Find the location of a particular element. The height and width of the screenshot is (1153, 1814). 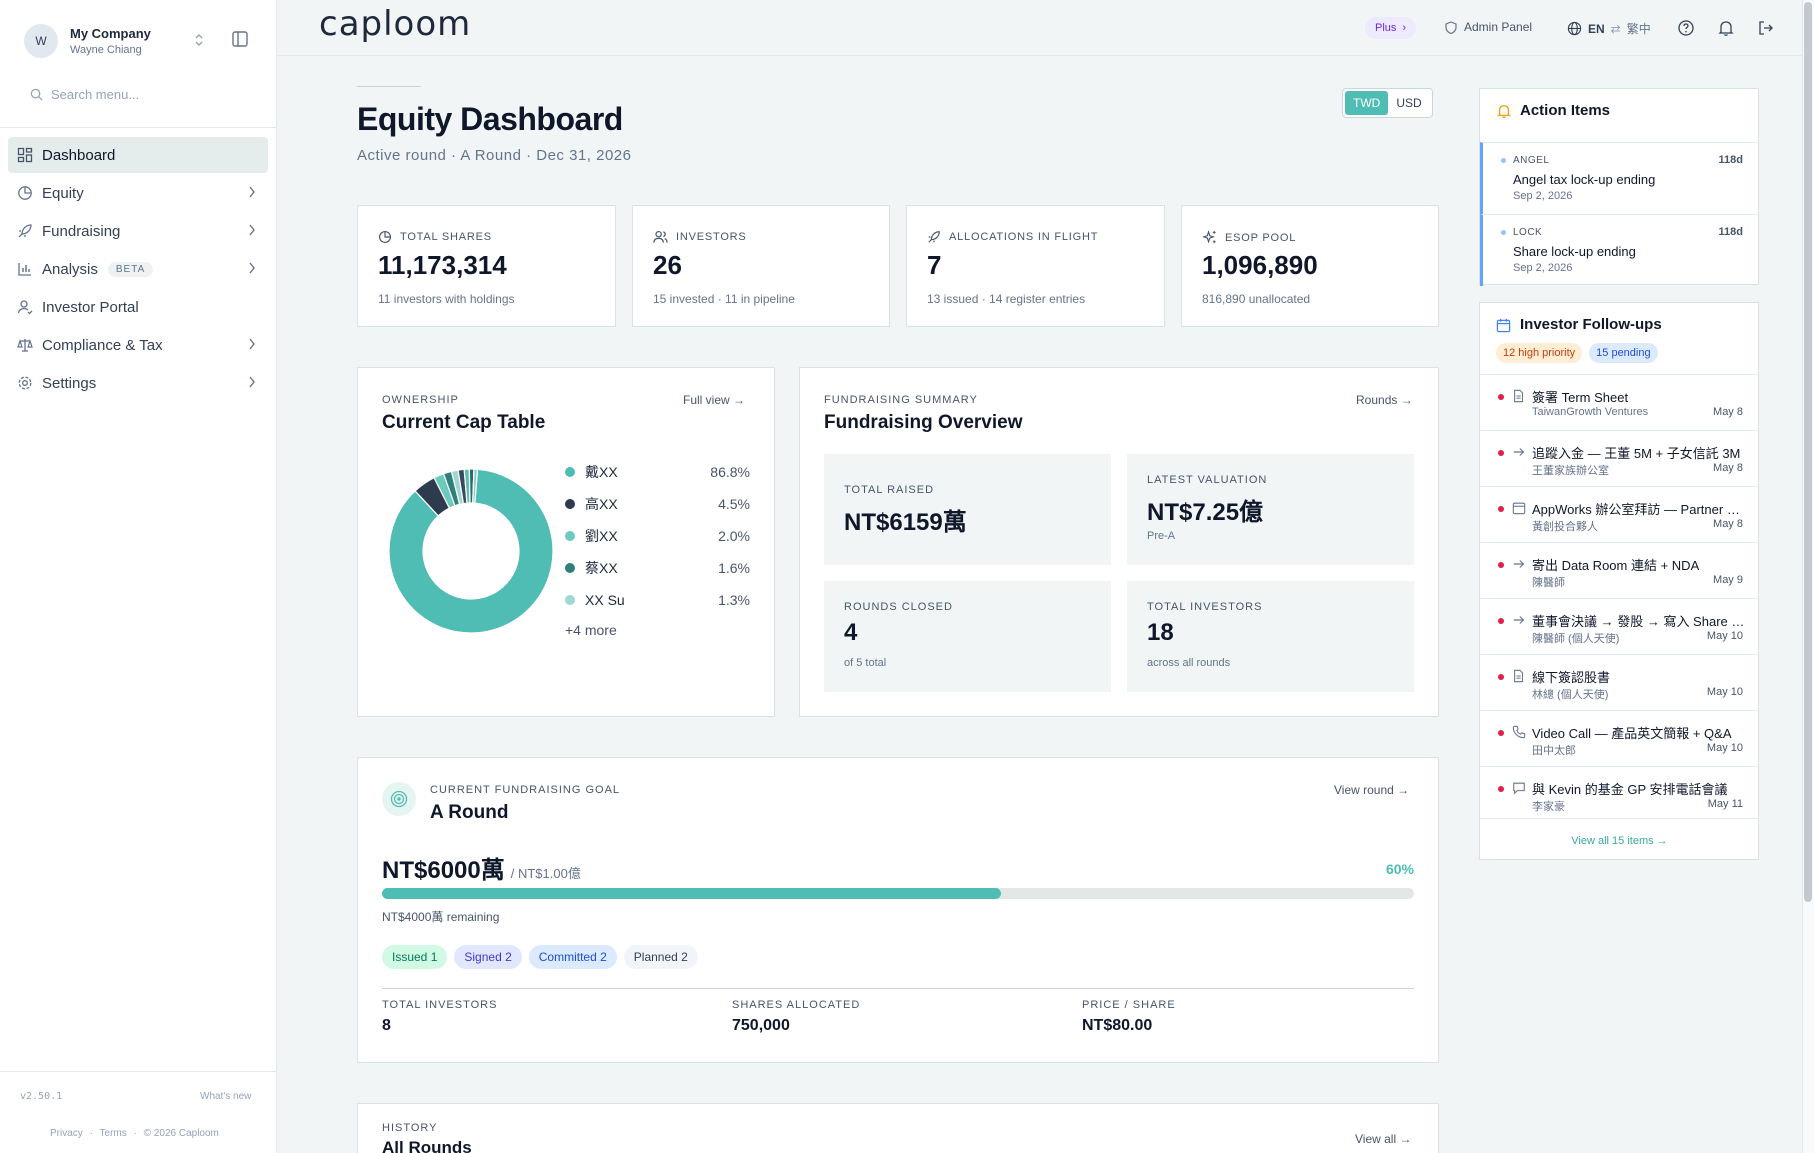

bell-icon is located at coordinates (1726, 28).